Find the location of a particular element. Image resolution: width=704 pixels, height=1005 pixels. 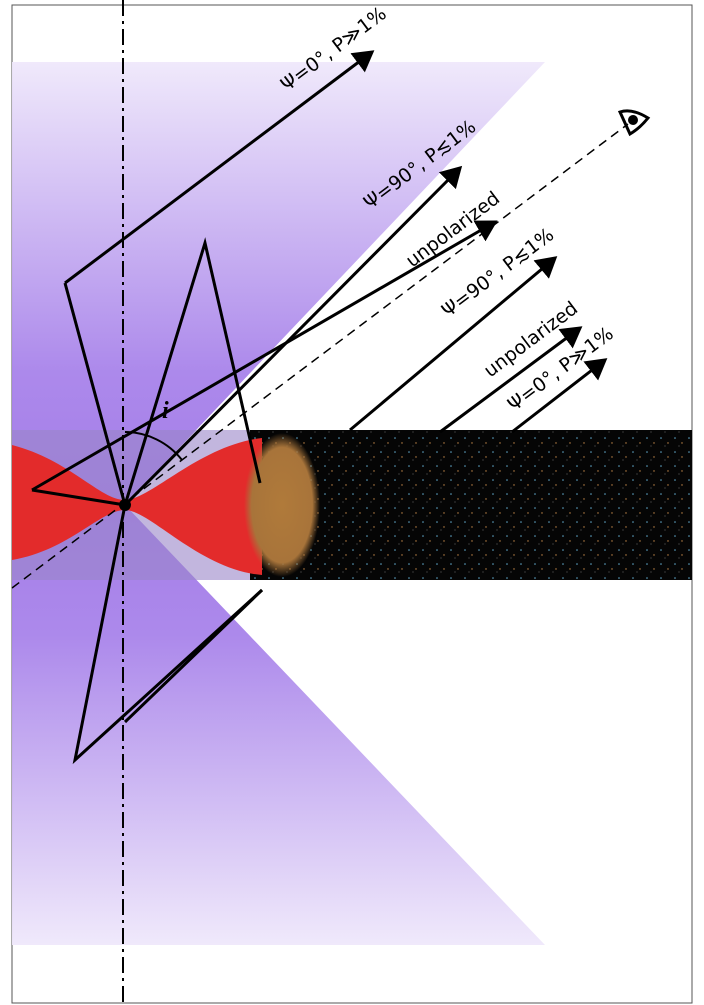

angle-label: i is located at coordinates (165, 411).